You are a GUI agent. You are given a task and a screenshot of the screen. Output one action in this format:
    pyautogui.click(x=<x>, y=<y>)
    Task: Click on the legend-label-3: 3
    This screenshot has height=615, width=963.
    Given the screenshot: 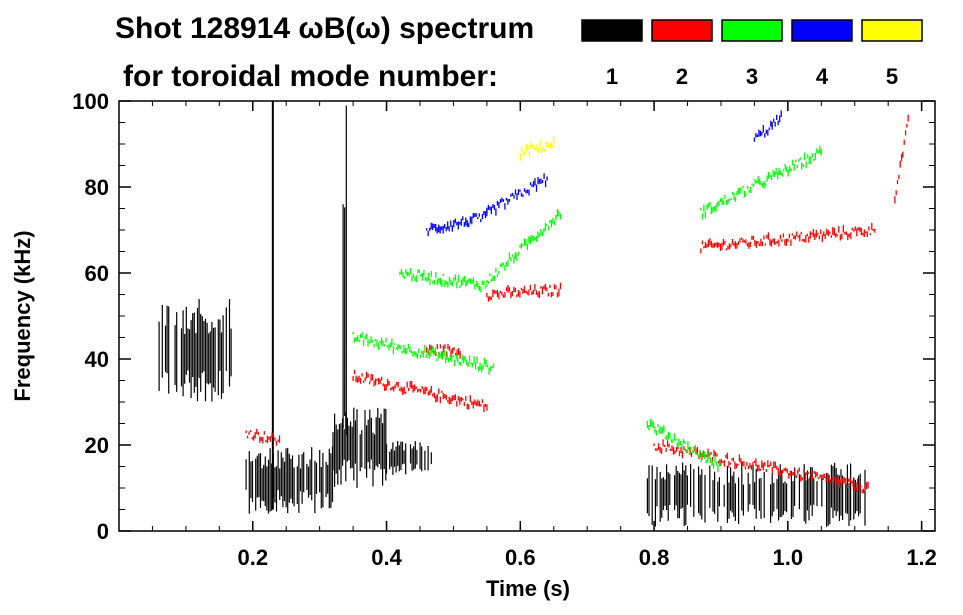 What is the action you would take?
    pyautogui.click(x=752, y=76)
    